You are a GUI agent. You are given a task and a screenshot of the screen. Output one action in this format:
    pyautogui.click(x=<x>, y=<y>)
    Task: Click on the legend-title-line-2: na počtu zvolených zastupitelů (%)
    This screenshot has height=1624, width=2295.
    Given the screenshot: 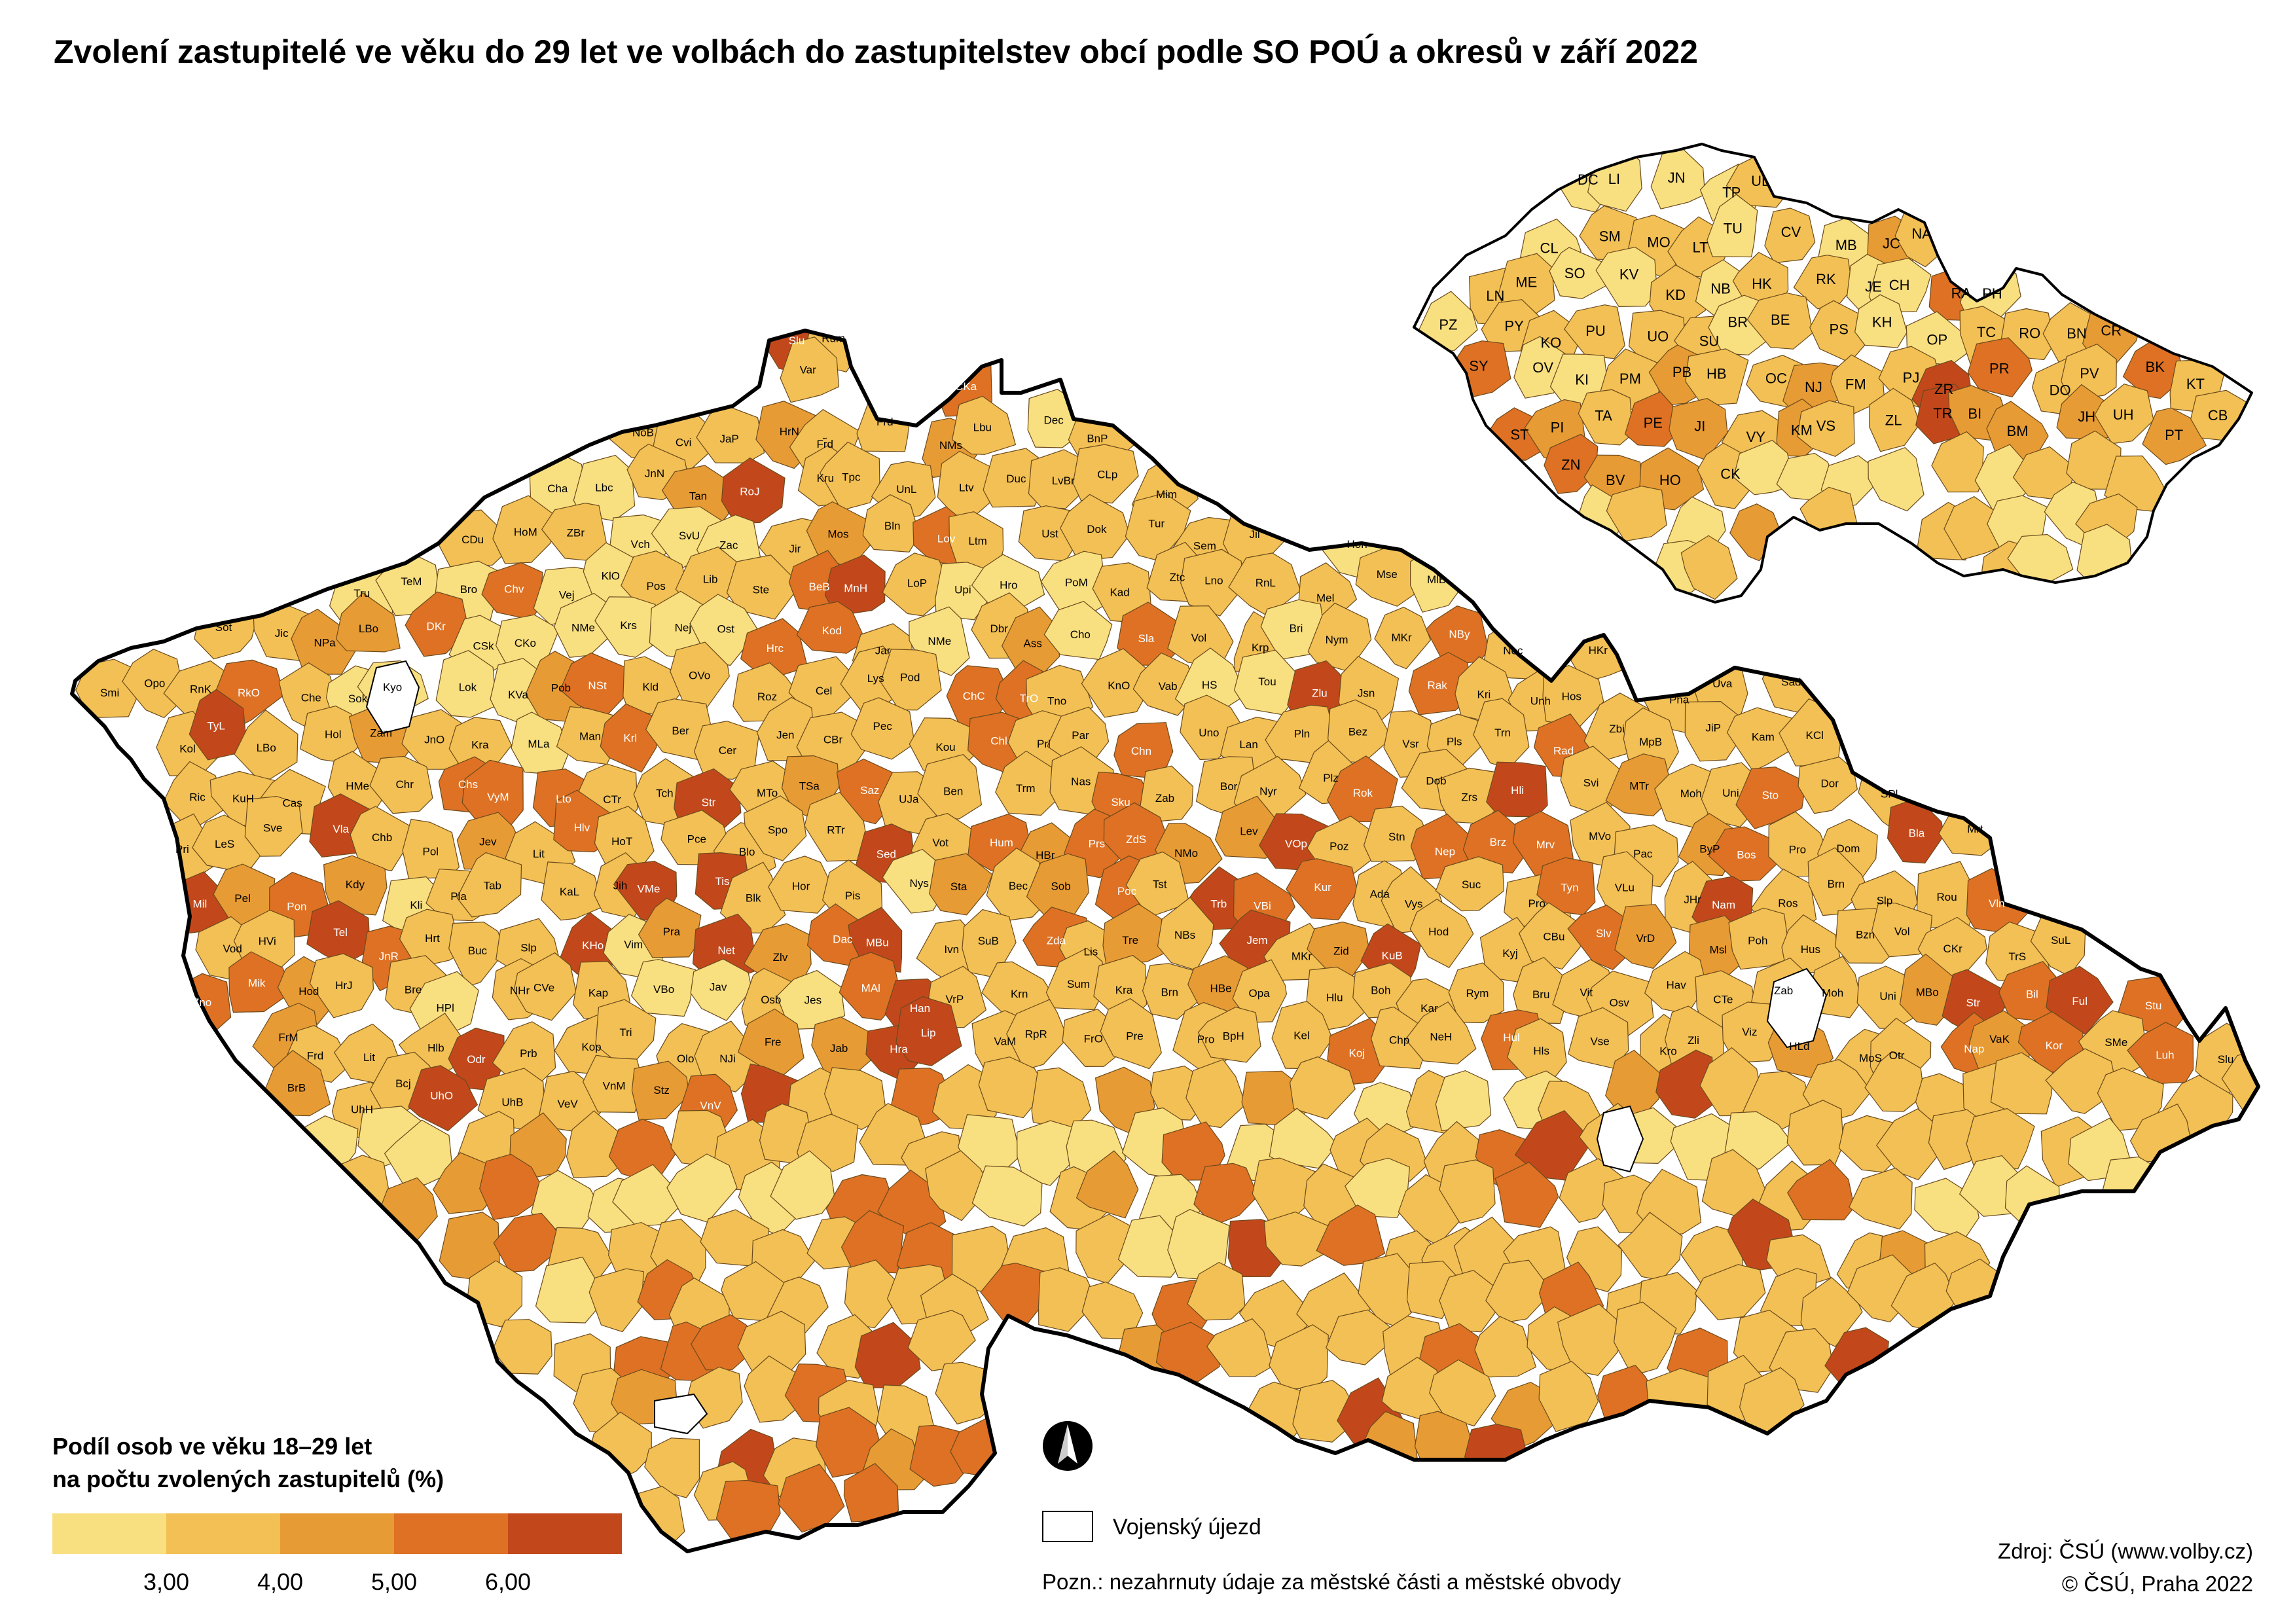 What is the action you would take?
    pyautogui.click(x=248, y=1479)
    